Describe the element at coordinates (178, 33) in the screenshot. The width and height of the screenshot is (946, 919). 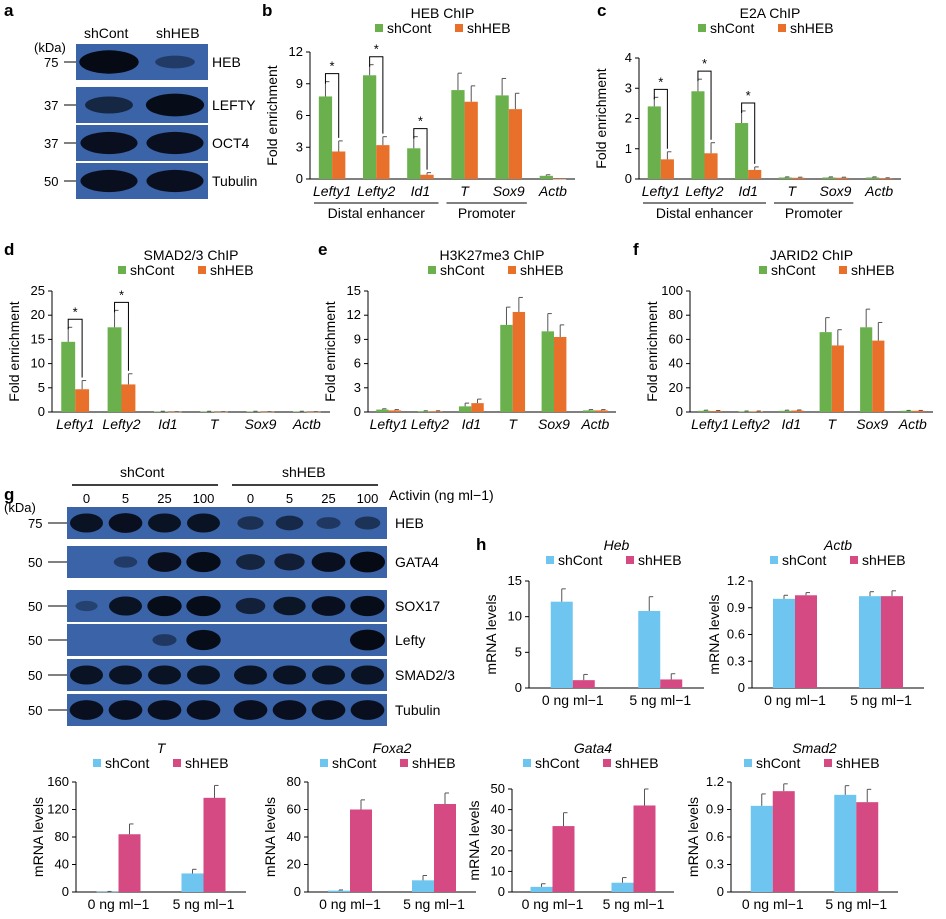
I see `blot-a-col-shHEB: shHEB` at that location.